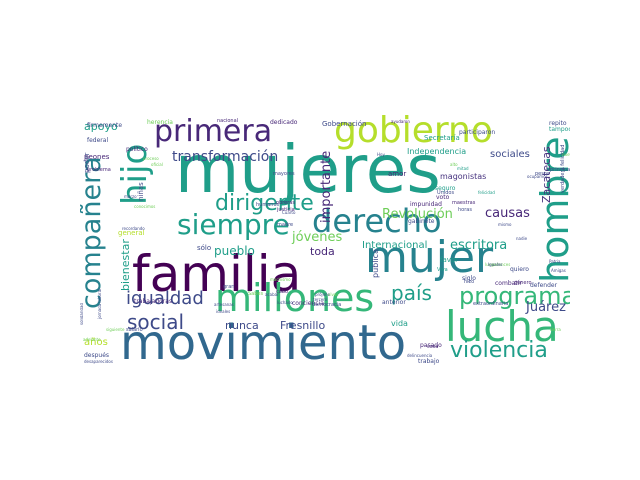  I want to click on cloud-word-tampoco: tampoco, so click(559, 129).